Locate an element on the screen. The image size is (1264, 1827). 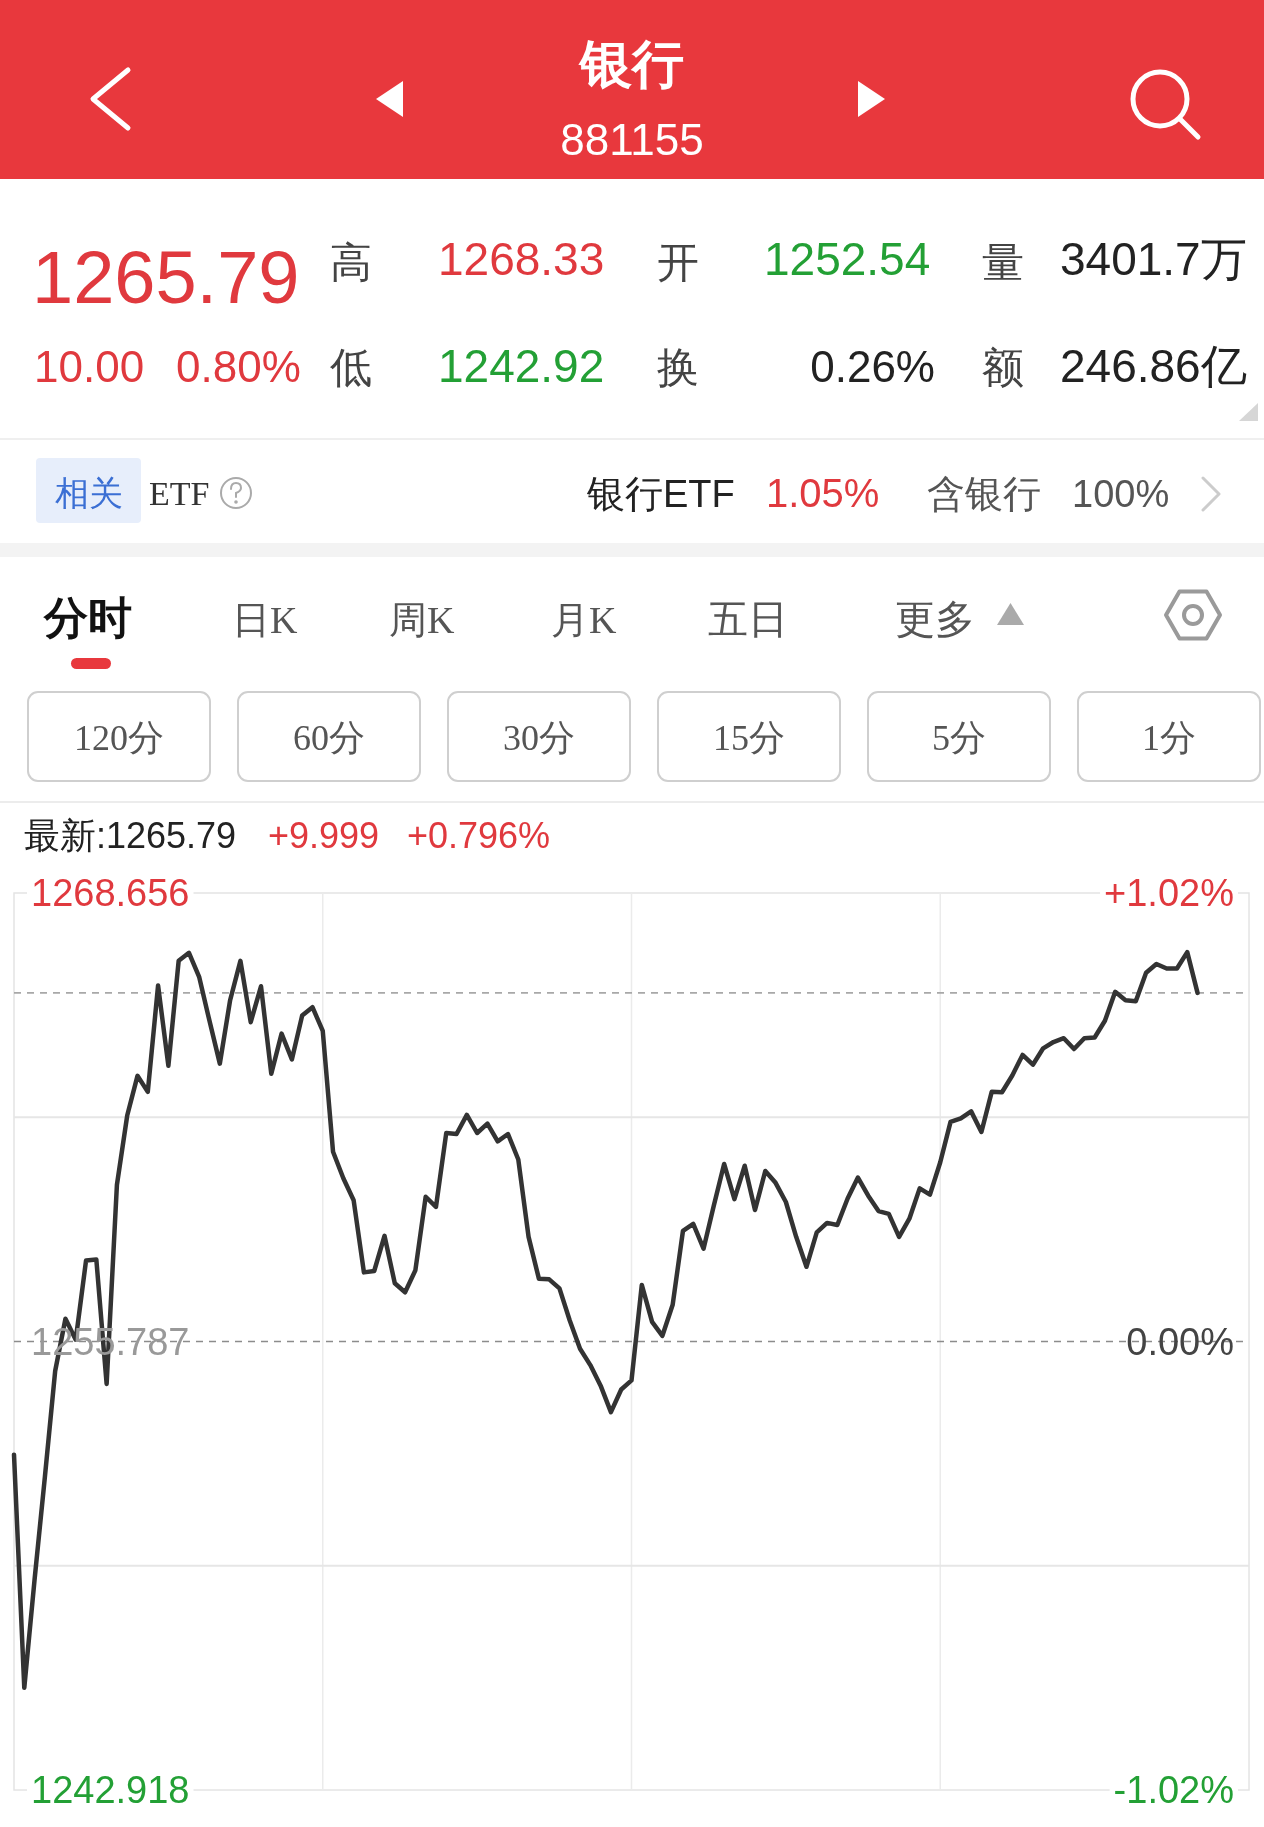
text: 更多 is located at coordinates (935, 619).